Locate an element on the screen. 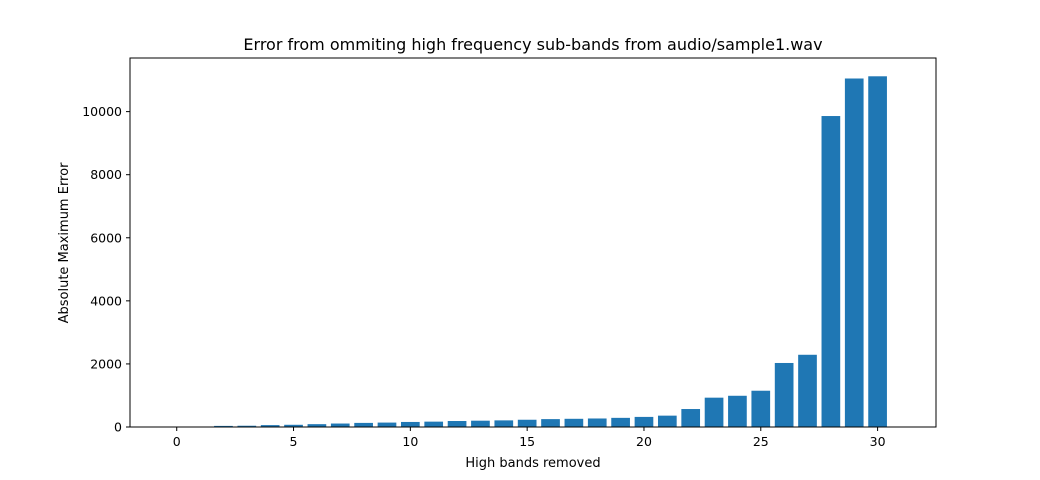  y-tick-label: 0 is located at coordinates (118, 427).